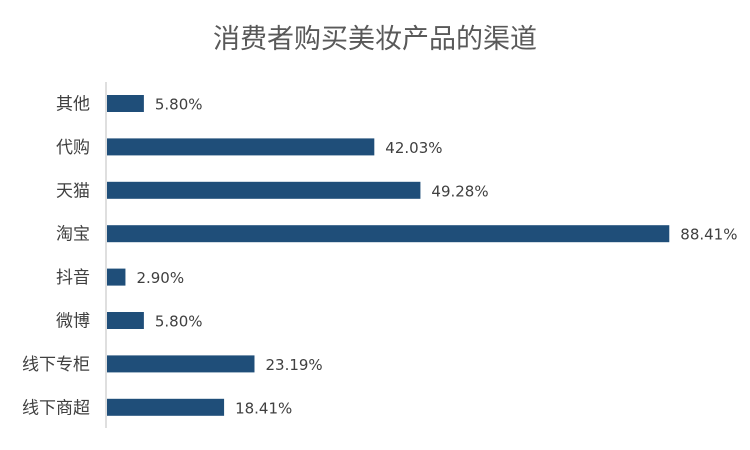 Image resolution: width=750 pixels, height=450 pixels. What do you see at coordinates (263, 408) in the screenshot?
I see `data-label: 18.41%` at bounding box center [263, 408].